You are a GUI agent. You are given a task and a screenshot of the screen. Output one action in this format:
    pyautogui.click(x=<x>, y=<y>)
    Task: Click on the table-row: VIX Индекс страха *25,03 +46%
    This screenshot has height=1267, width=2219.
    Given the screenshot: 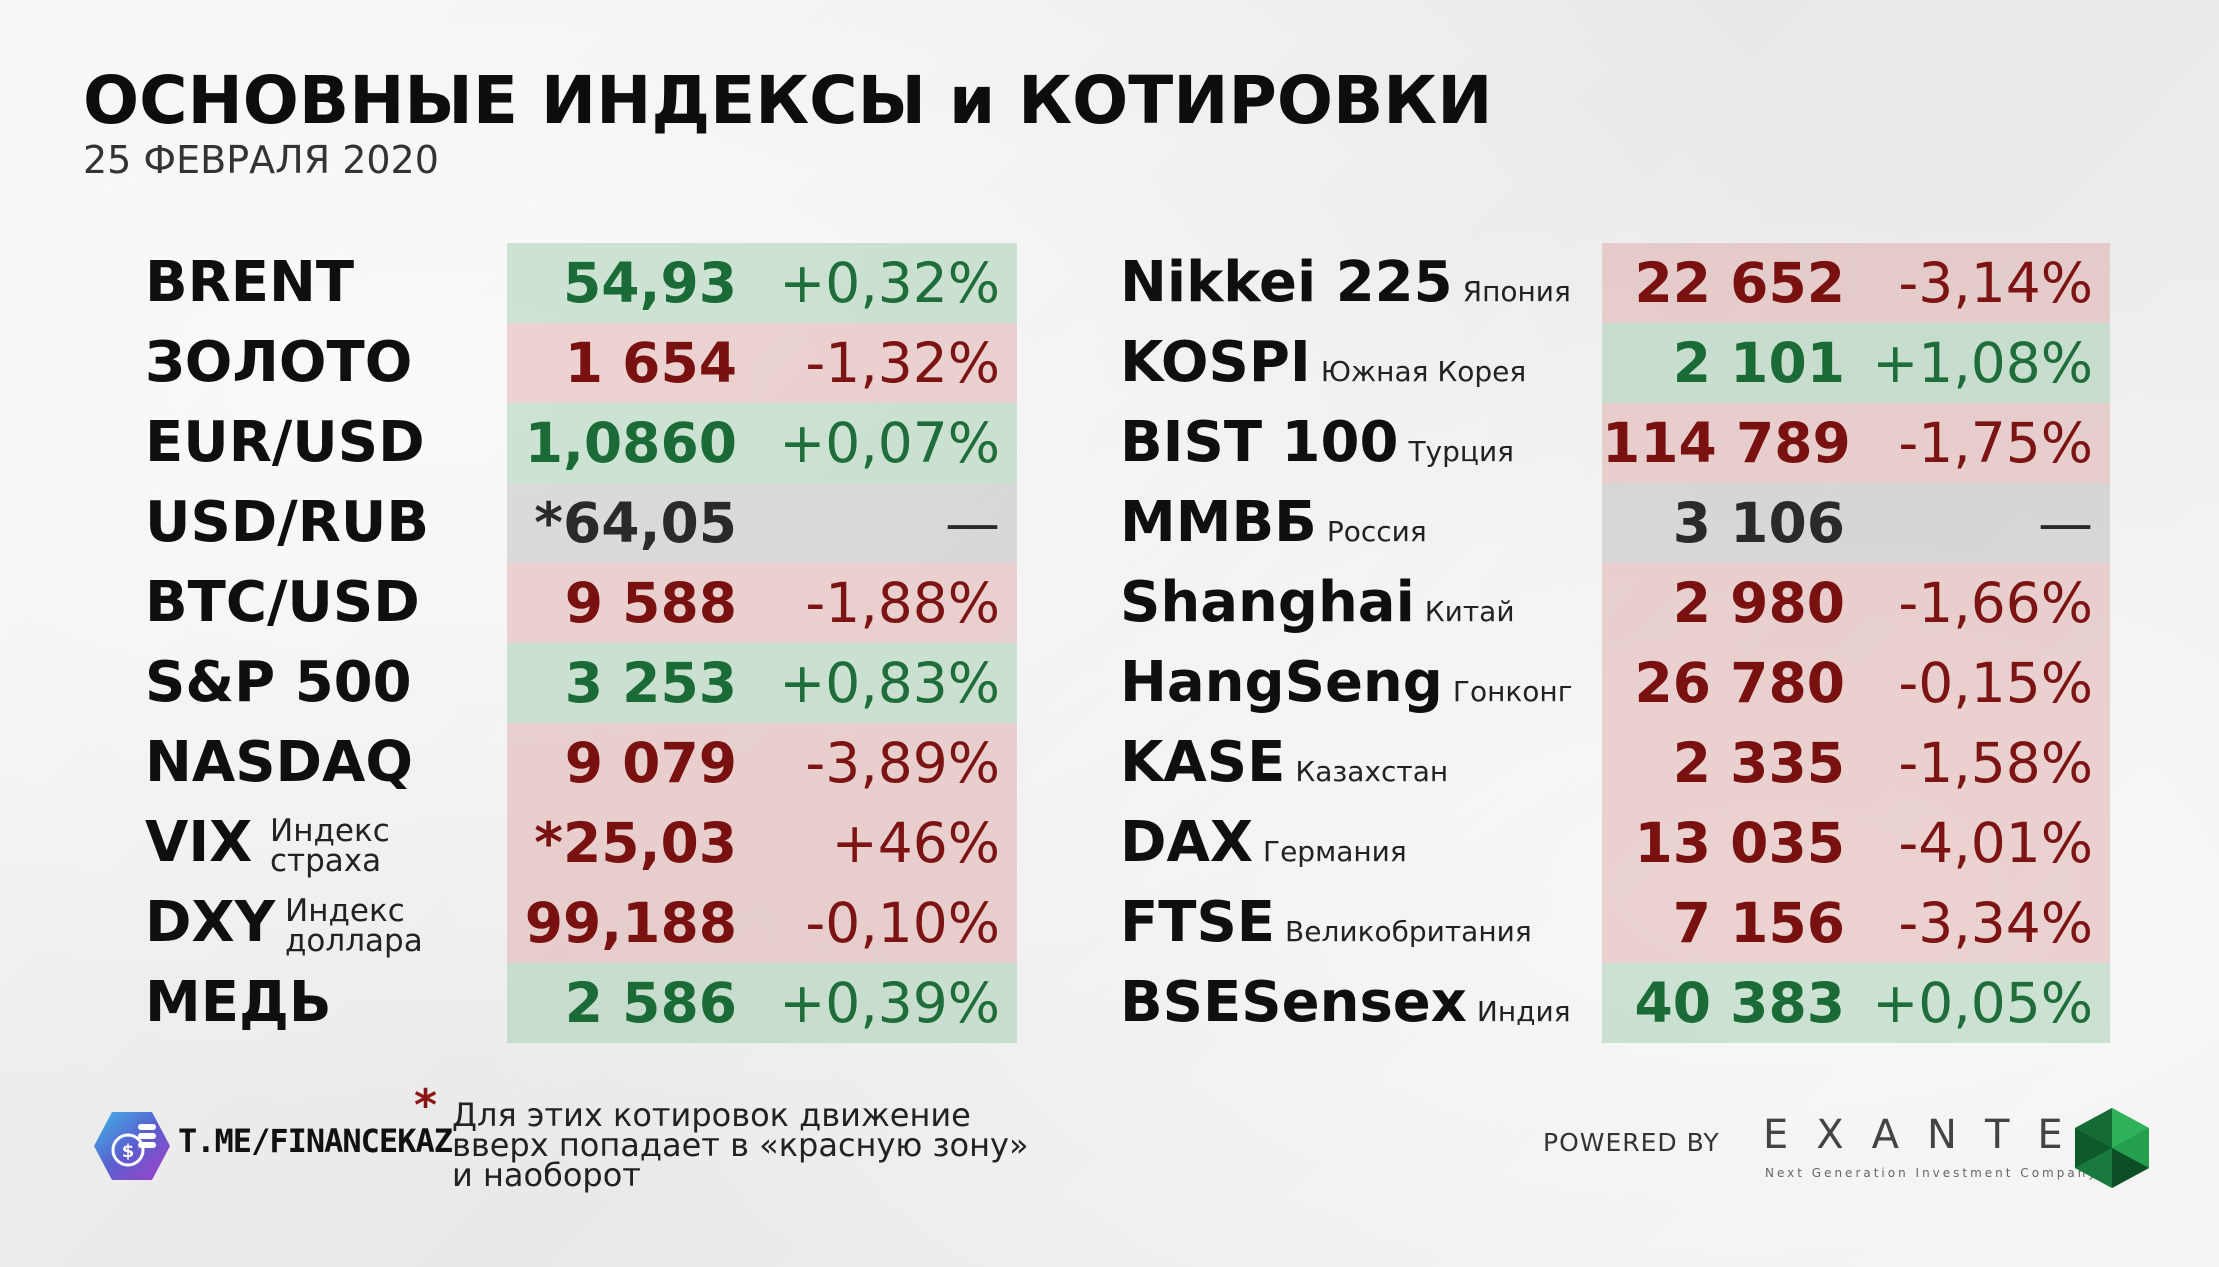 What is the action you would take?
    pyautogui.click(x=550, y=843)
    